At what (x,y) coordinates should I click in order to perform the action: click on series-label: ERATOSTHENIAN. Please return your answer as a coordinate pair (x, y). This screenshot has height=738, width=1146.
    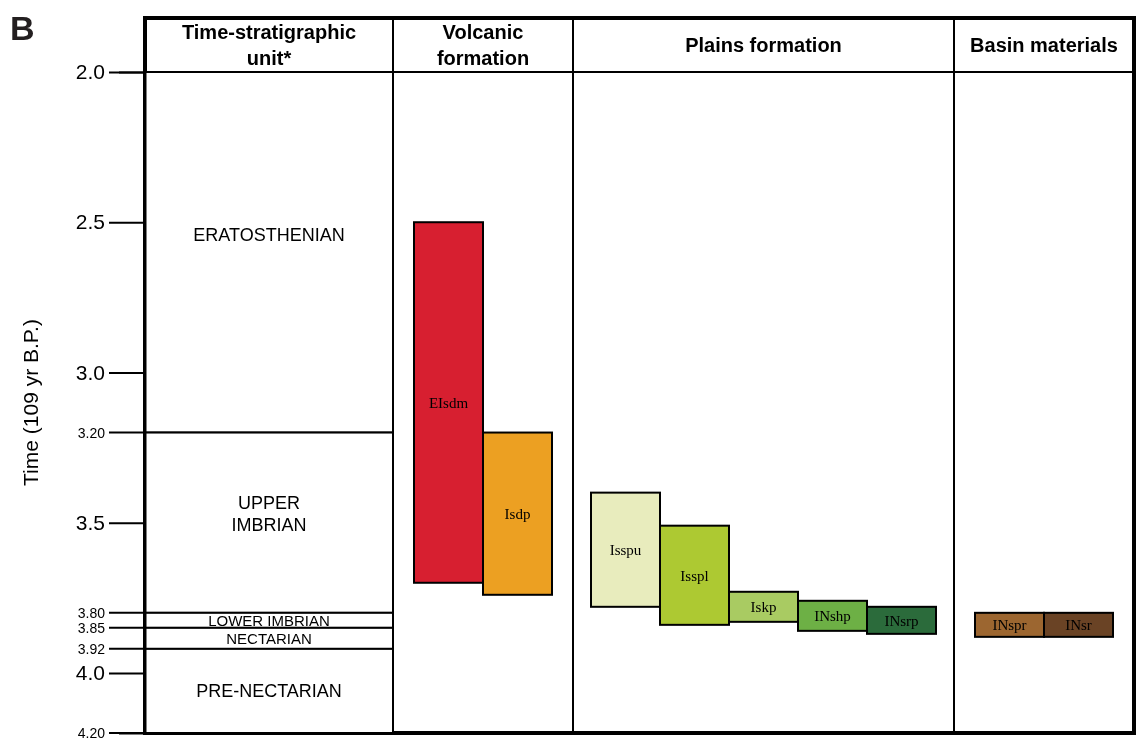
    Looking at the image, I should click on (269, 234).